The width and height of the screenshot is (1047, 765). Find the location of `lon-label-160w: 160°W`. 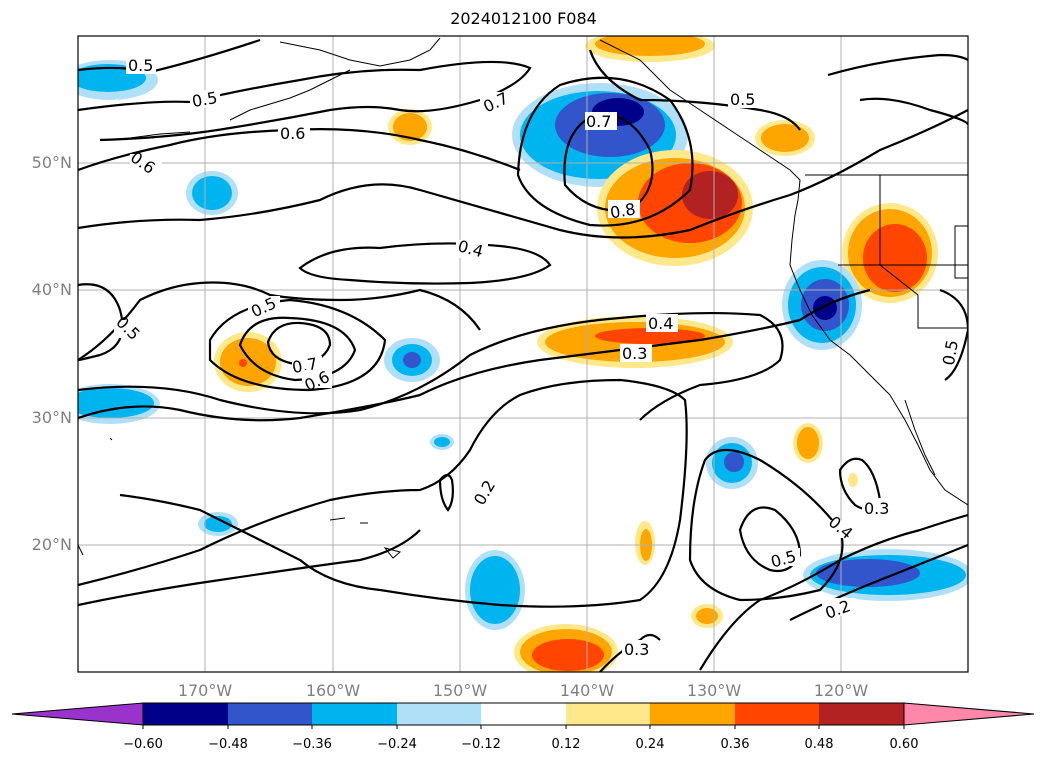

lon-label-160w: 160°W is located at coordinates (333, 690).